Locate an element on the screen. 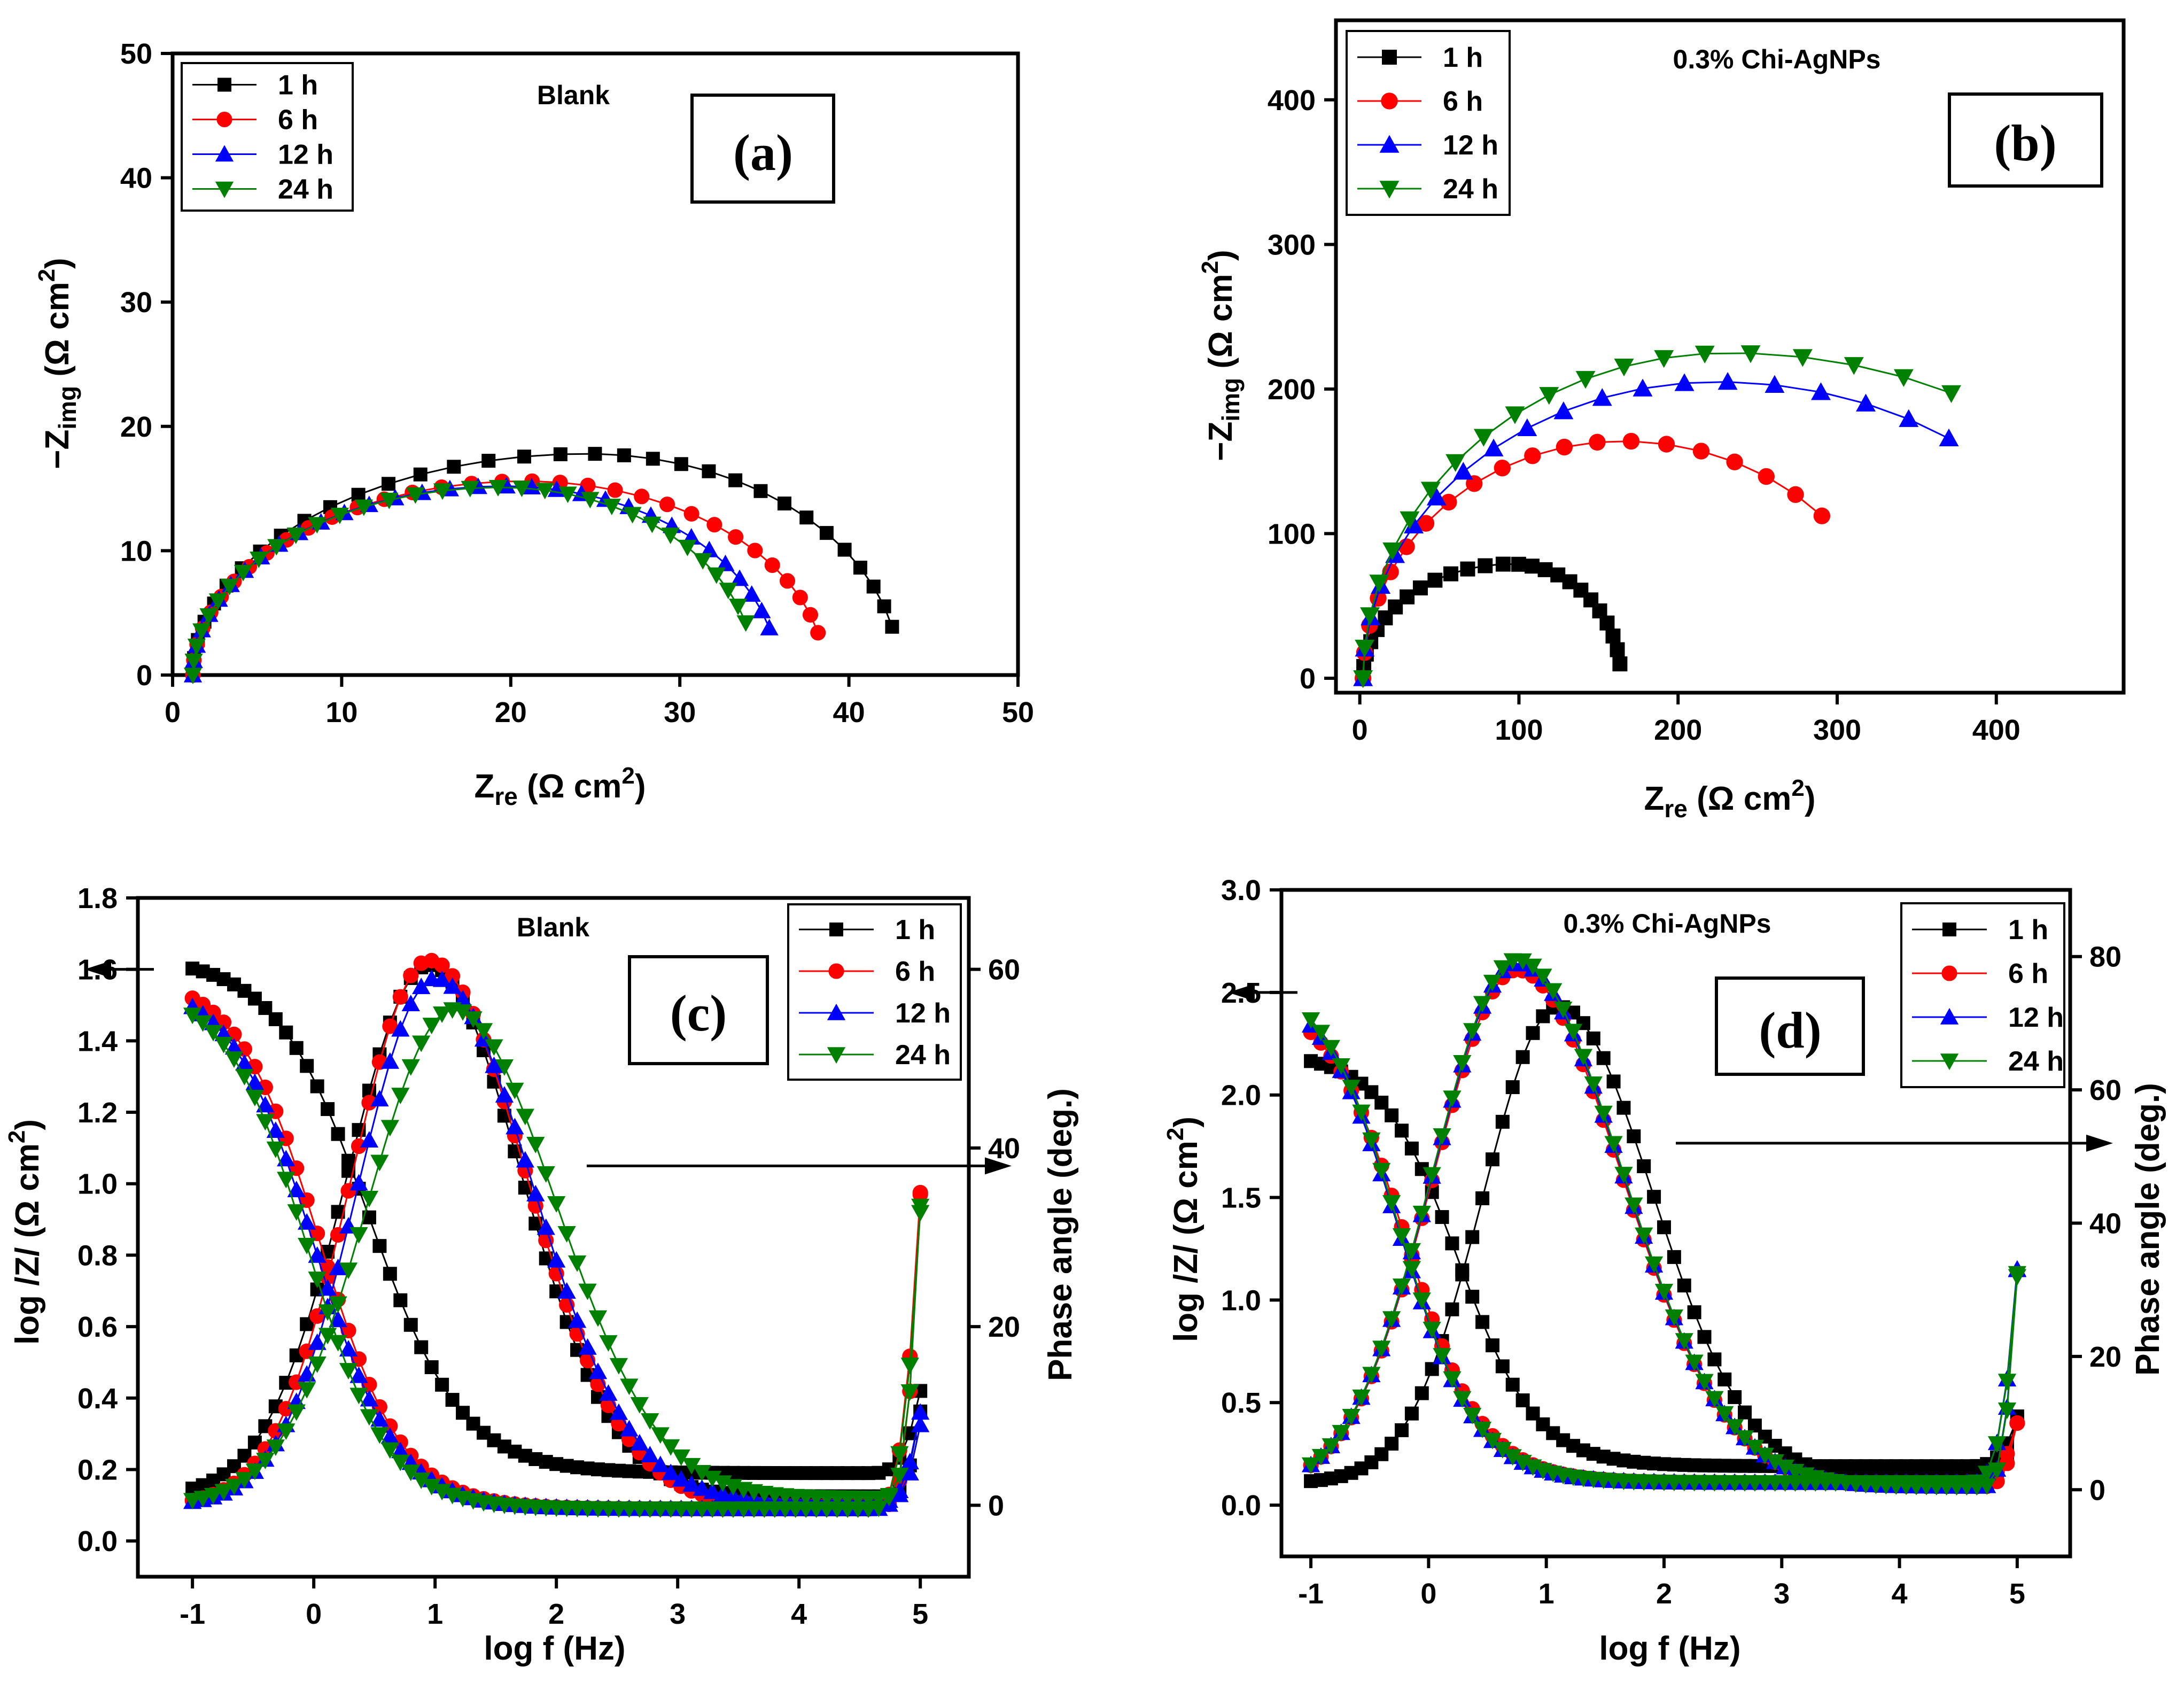 Image resolution: width=2184 pixels, height=1682 pixels. legend-marker is located at coordinates (1950, 1016).